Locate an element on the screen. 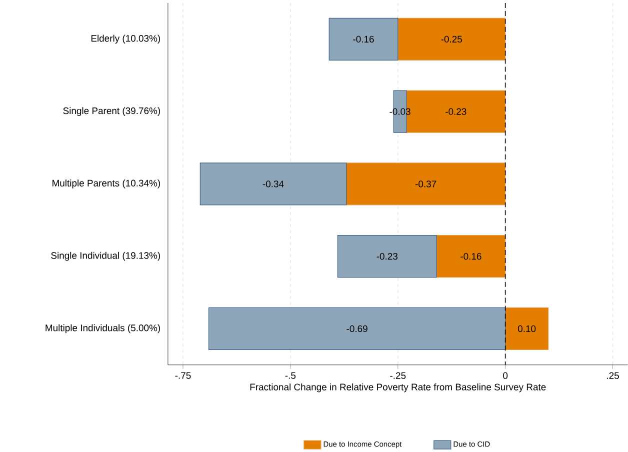  x-tick-label: -.5 is located at coordinates (290, 375).